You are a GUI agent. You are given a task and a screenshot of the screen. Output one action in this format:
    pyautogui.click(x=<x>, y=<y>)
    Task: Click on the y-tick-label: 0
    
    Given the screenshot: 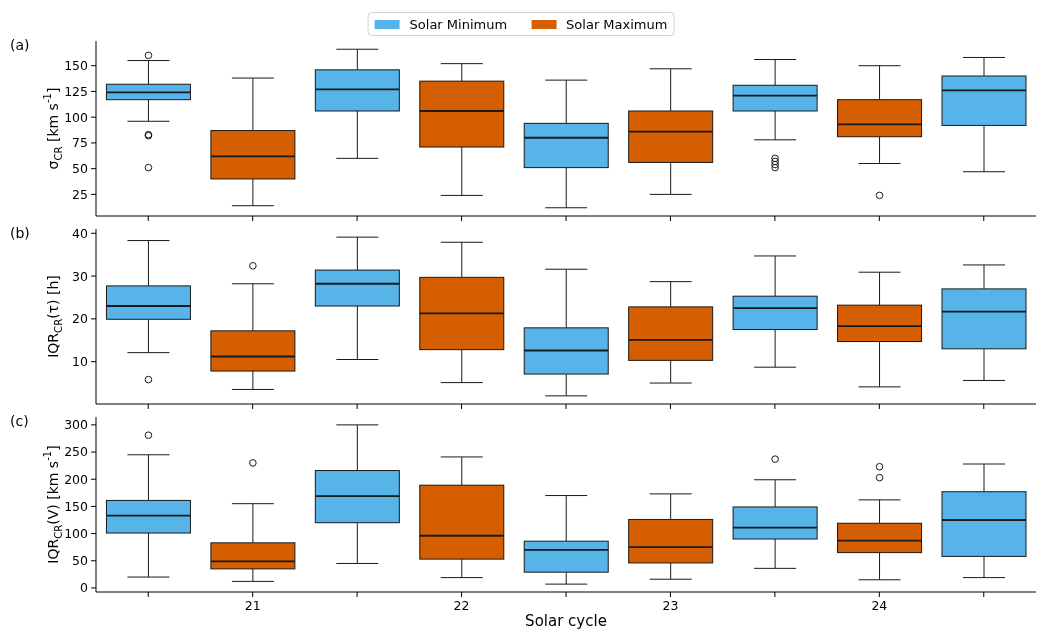 What is the action you would take?
    pyautogui.click(x=84, y=588)
    